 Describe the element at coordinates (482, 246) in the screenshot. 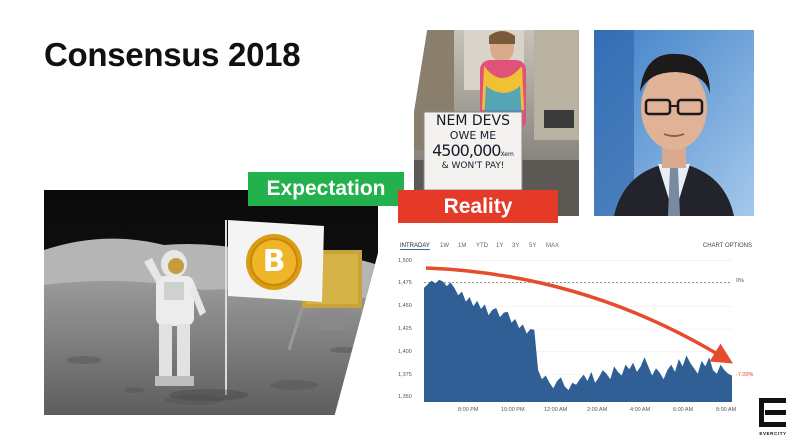

I see `chart-tab-ytd: YTD` at that location.